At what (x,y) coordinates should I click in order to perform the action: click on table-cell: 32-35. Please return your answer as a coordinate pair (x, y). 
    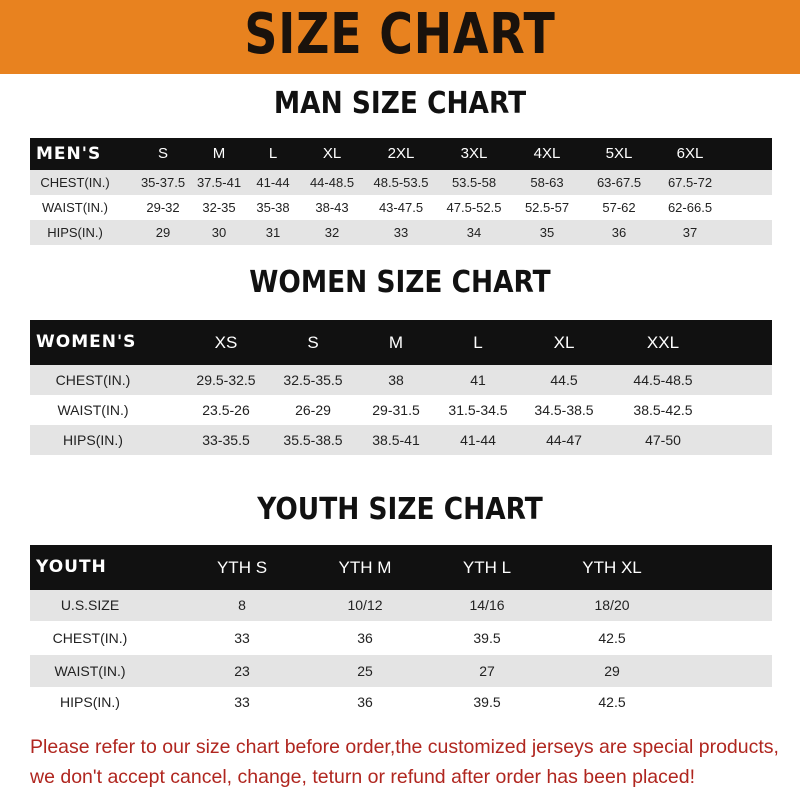
    Looking at the image, I should click on (219, 207).